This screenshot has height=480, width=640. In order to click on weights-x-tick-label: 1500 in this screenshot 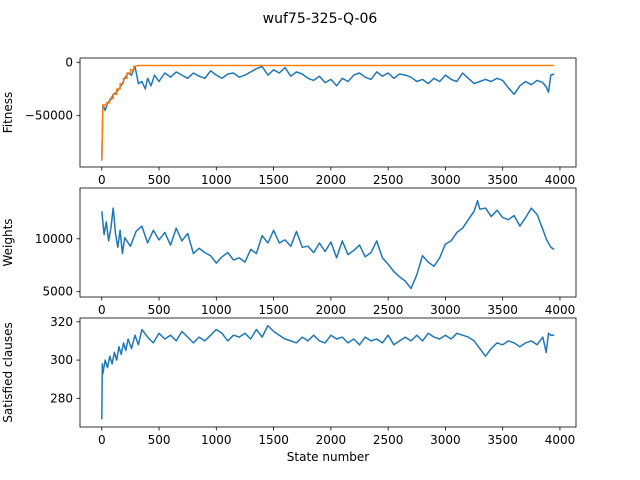, I will do `click(273, 310)`.